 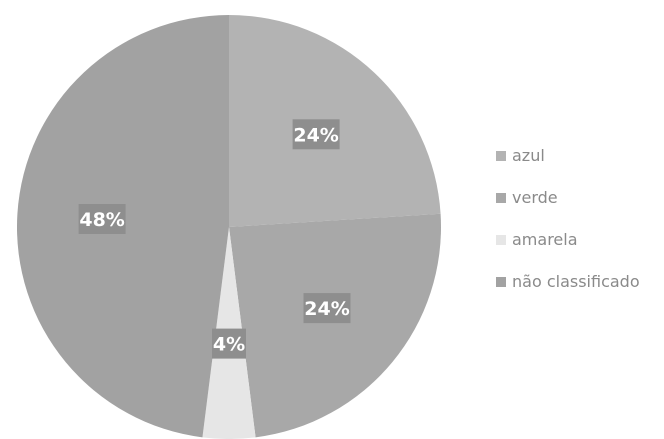 I want to click on legend-item-verde: verde, so click(x=527, y=197).